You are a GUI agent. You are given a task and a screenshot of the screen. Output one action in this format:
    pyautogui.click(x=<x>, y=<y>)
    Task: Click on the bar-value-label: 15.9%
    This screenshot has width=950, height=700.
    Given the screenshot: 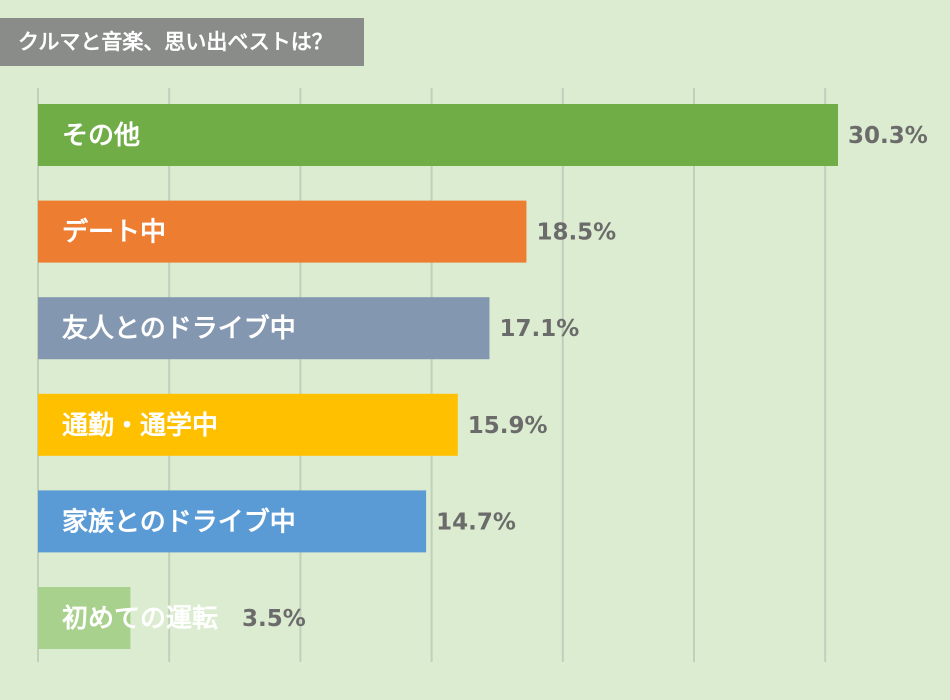 What is the action you would take?
    pyautogui.click(x=508, y=426)
    